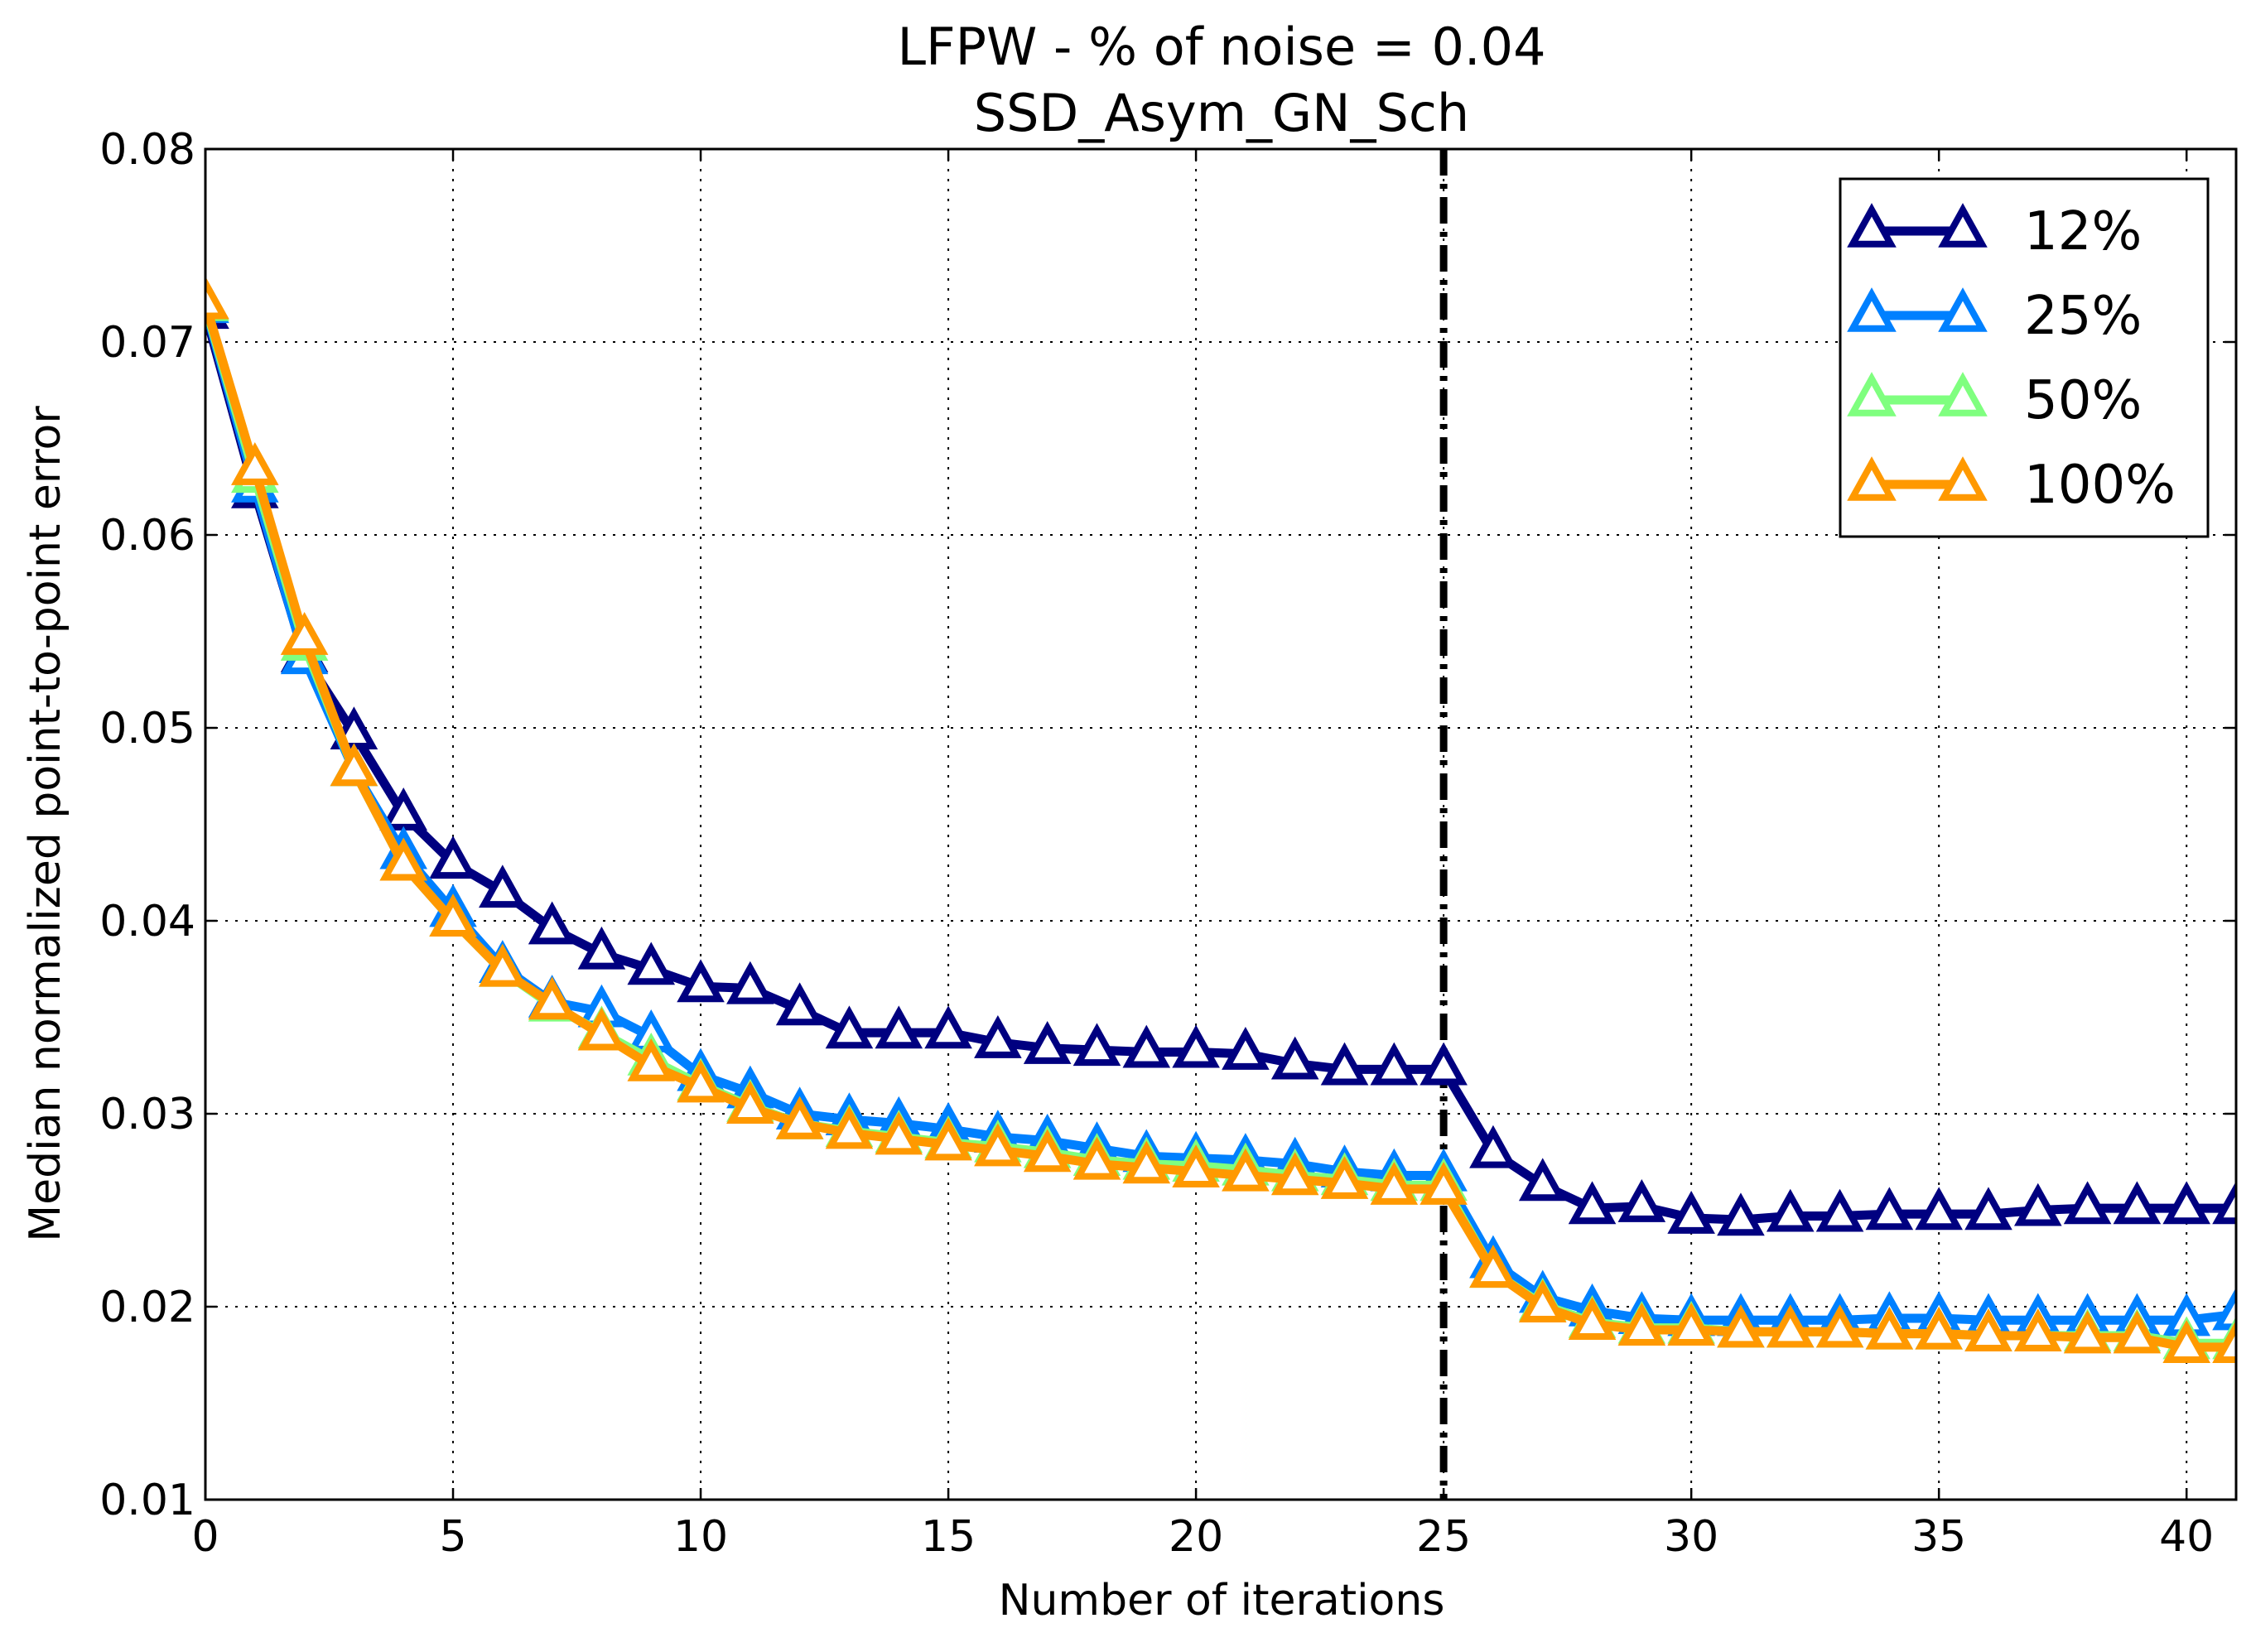 The image size is (2251, 1652). Describe the element at coordinates (205, 1537) in the screenshot. I see `x-tick-label: 0` at that location.